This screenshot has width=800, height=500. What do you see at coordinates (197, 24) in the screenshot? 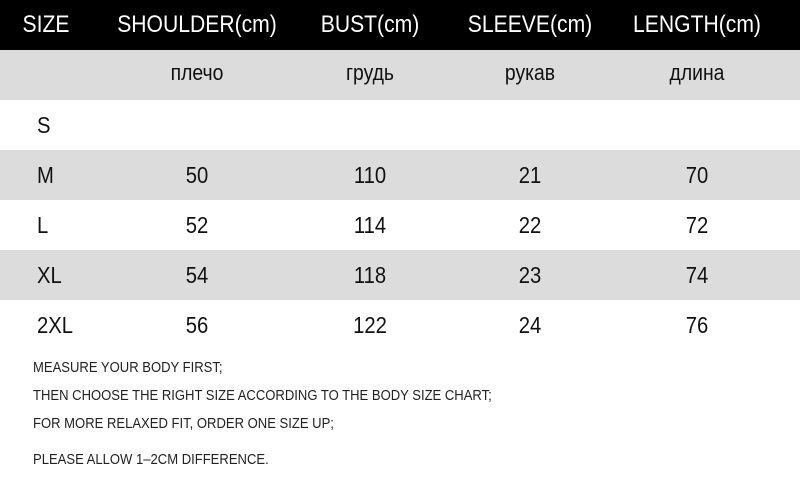
I see `shoulder-cell: SHOULDER(cm)` at bounding box center [197, 24].